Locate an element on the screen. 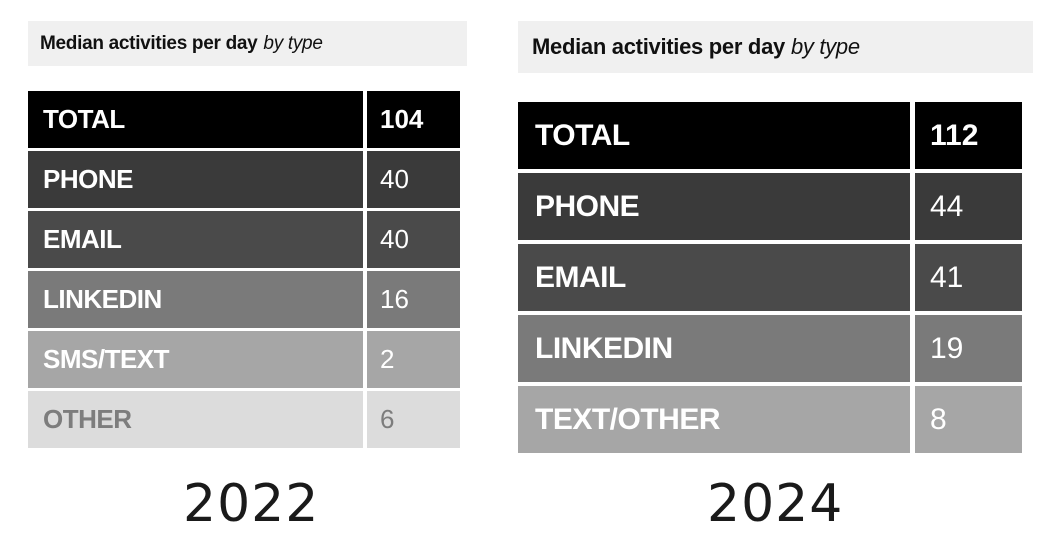 The image size is (1052, 553). table-row: EMAIL 41 is located at coordinates (770, 277).